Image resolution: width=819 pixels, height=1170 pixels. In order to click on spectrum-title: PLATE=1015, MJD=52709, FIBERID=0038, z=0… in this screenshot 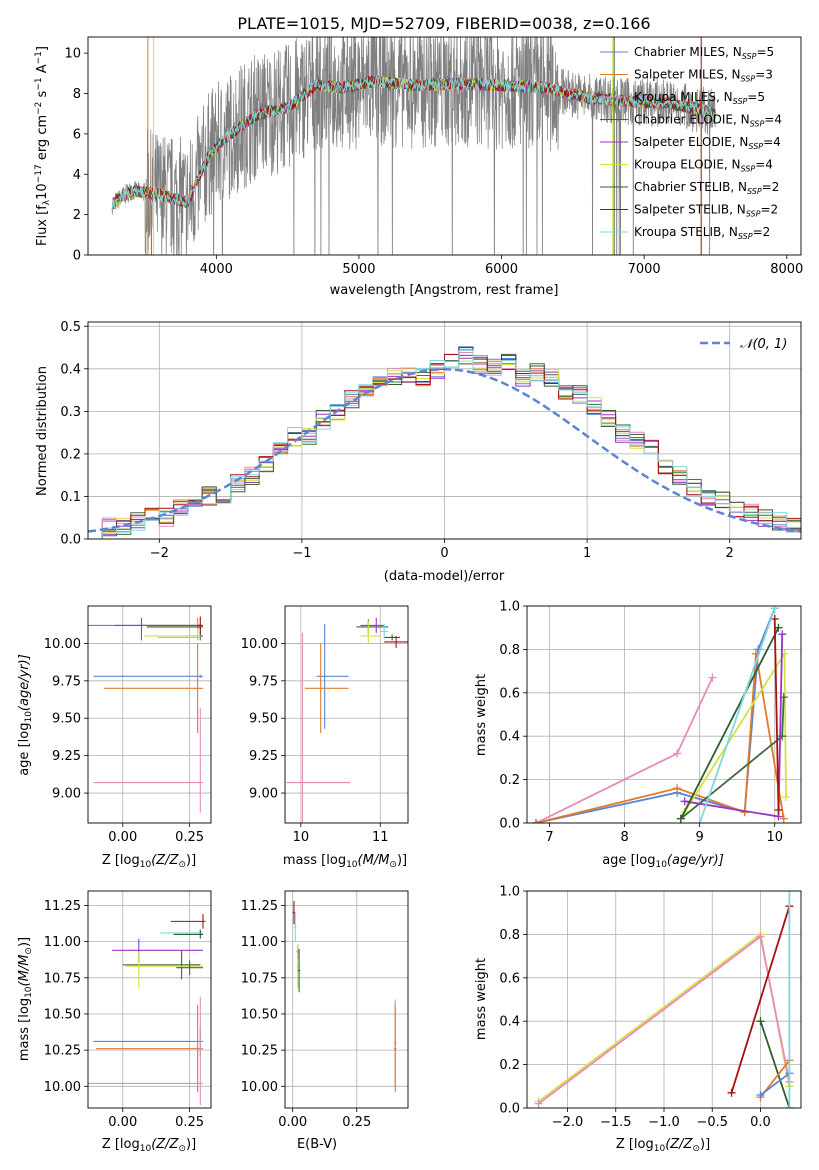, I will do `click(443, 23)`.